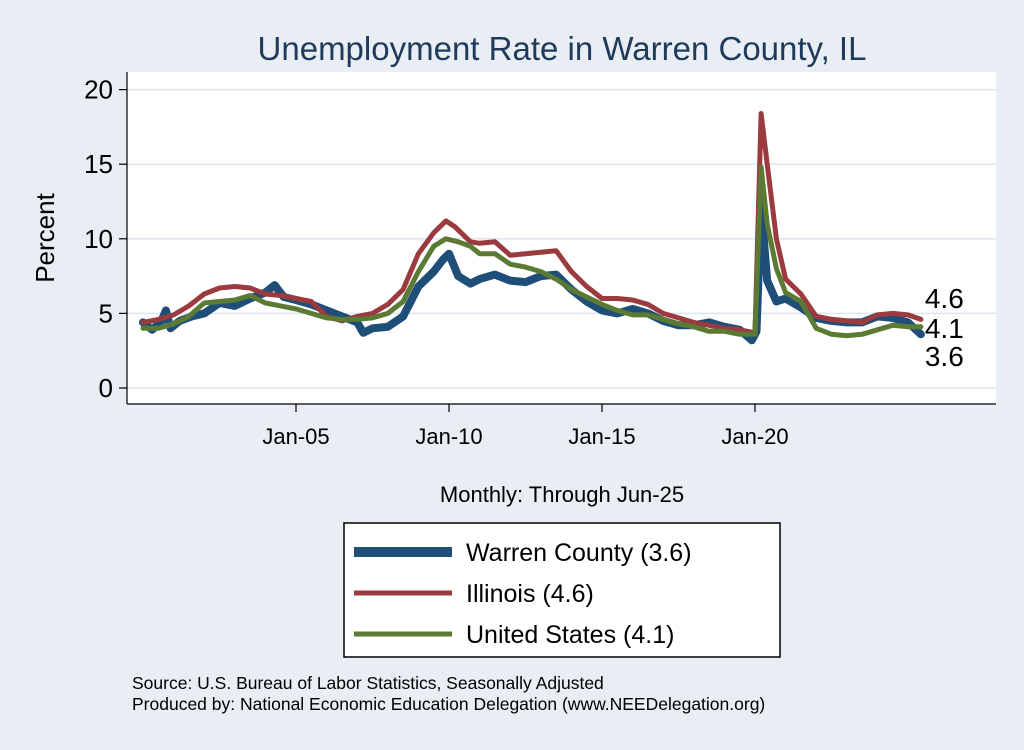 This screenshot has width=1024, height=750. What do you see at coordinates (944, 356) in the screenshot?
I see `end-value-label: 3.6` at bounding box center [944, 356].